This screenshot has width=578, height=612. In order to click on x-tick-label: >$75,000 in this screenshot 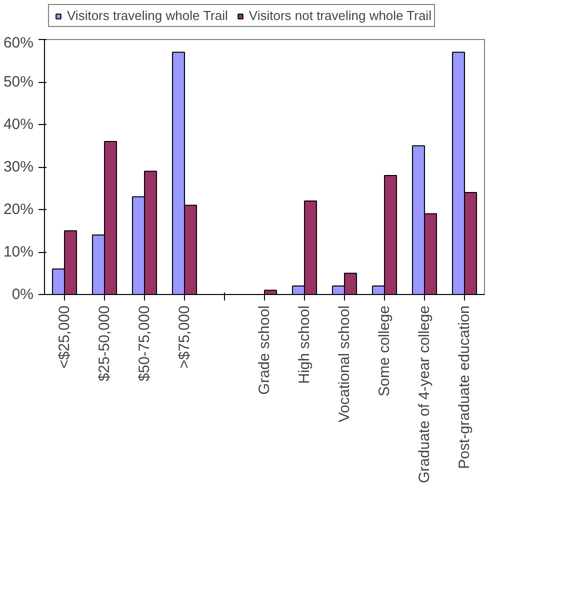, I will do `click(184, 336)`.